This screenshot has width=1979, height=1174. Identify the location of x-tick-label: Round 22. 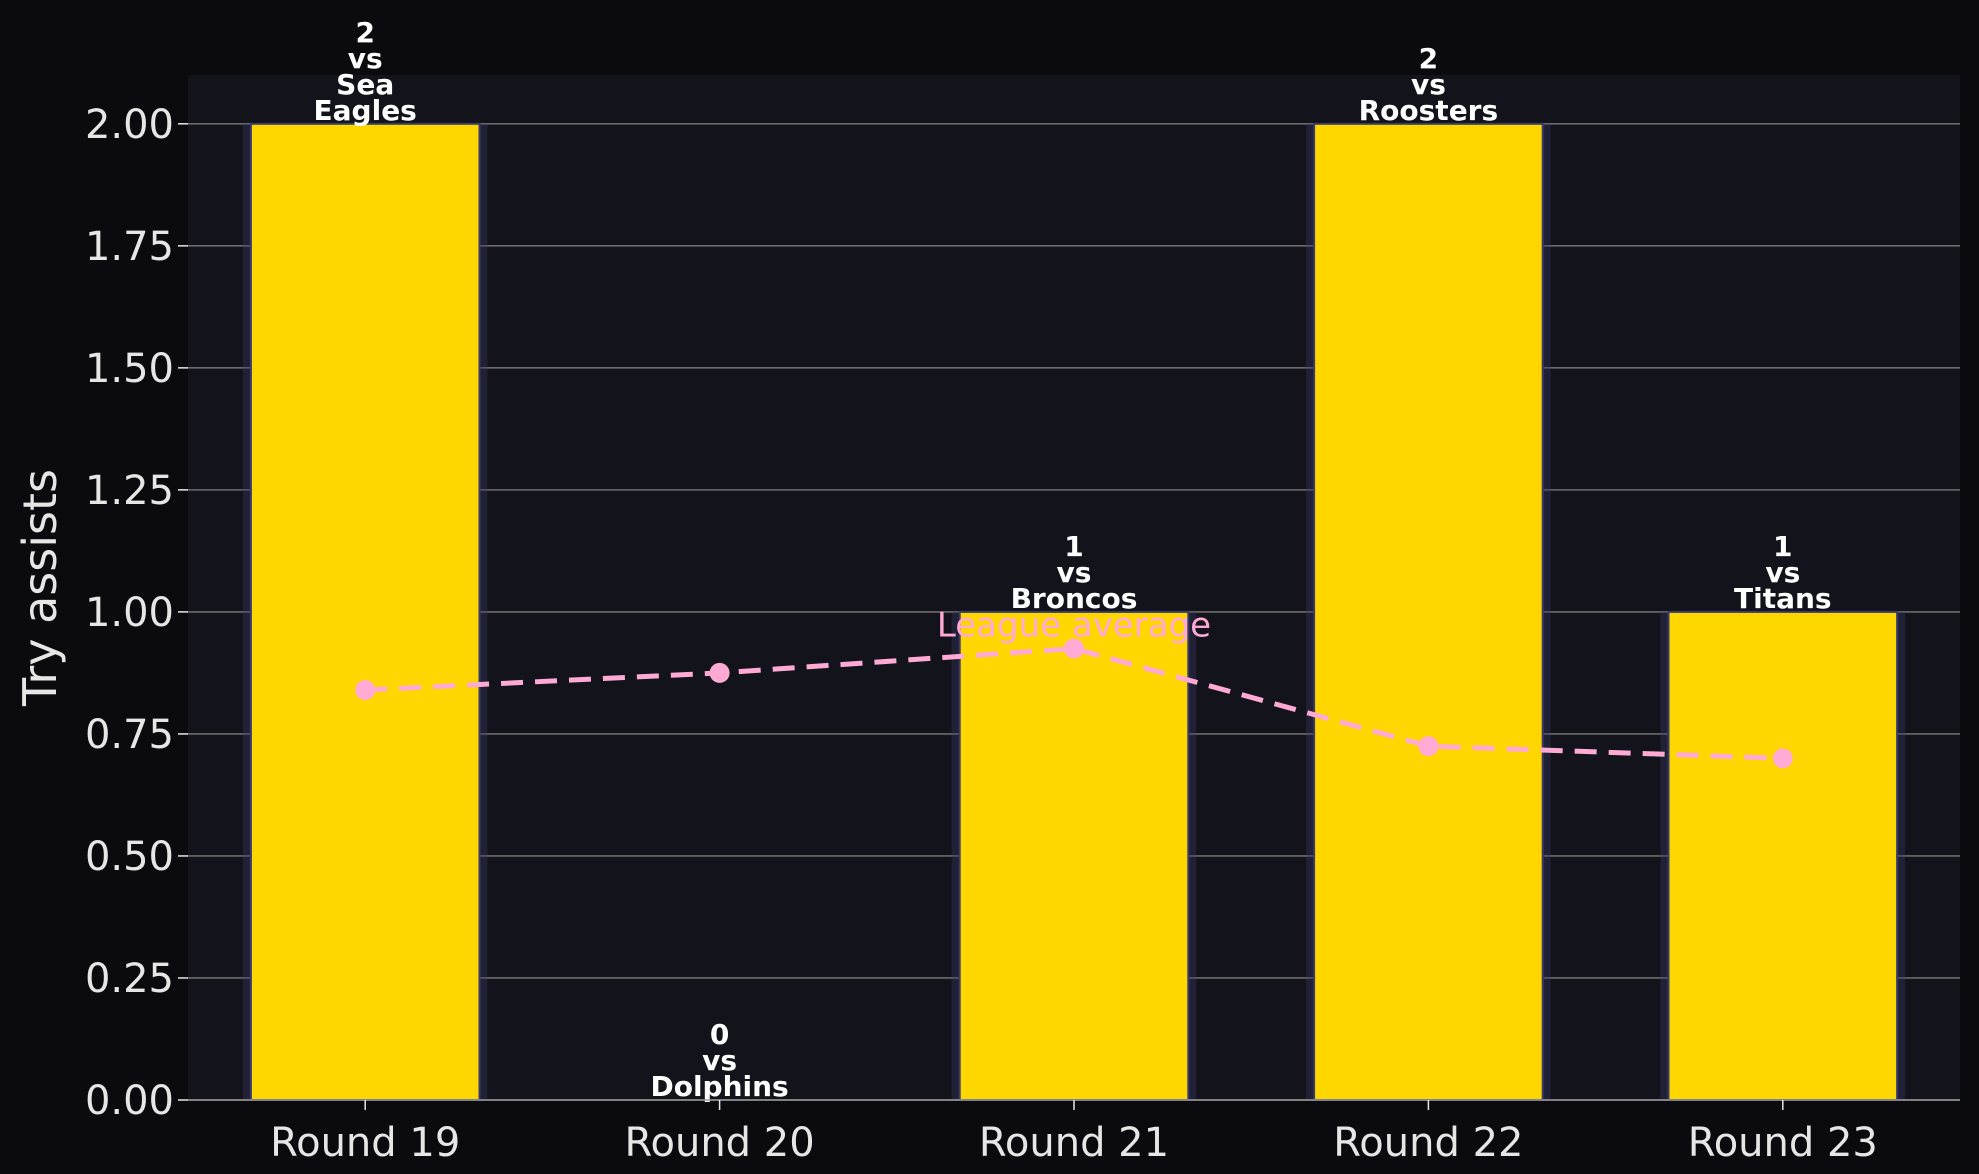
(1428, 1143).